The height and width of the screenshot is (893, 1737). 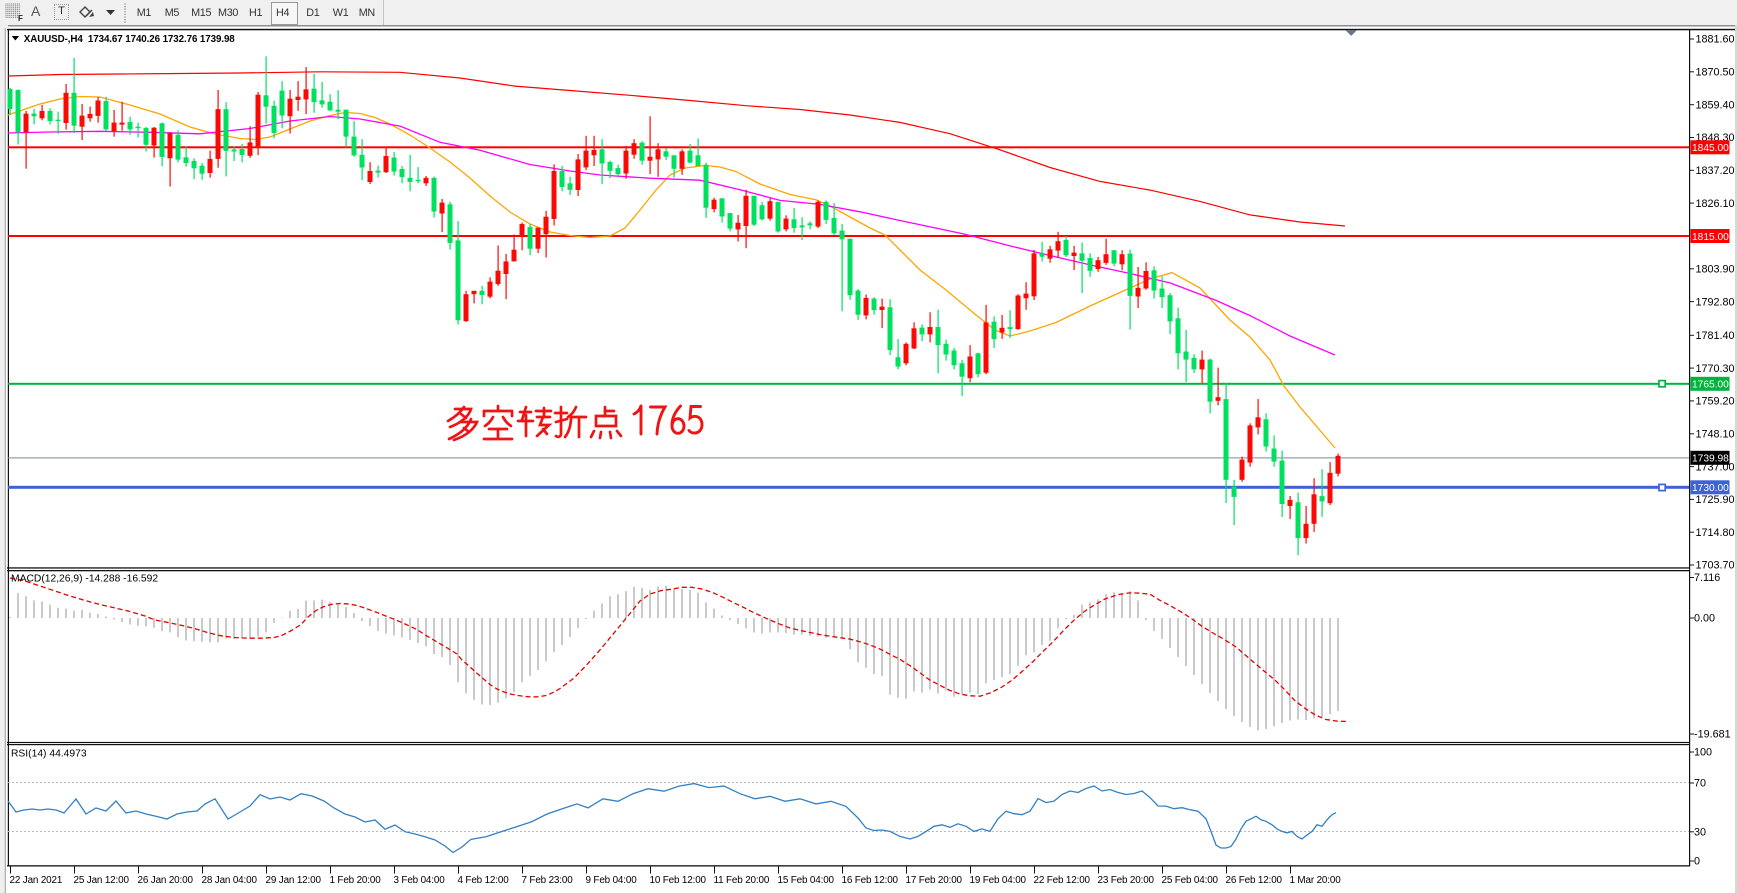 What do you see at coordinates (1710, 385) in the screenshot?
I see `svg-text: 1765.00` at bounding box center [1710, 385].